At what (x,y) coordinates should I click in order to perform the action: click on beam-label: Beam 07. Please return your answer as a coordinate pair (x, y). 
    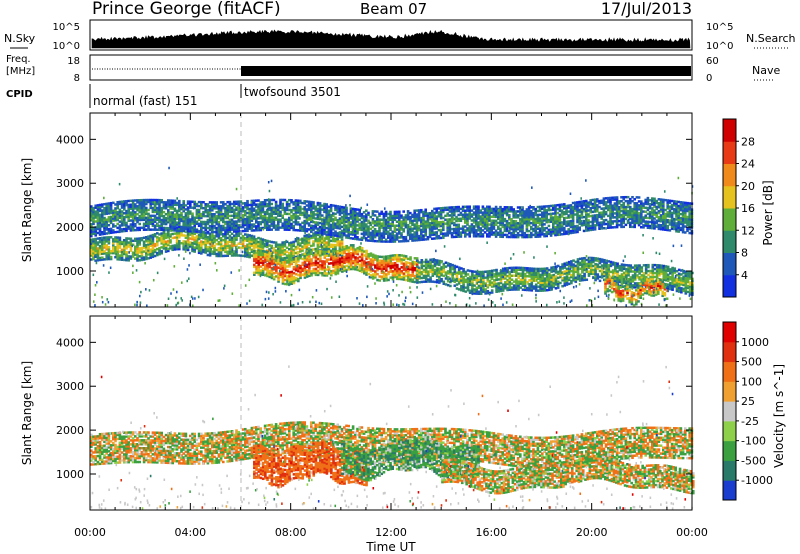
    Looking at the image, I should click on (393, 9).